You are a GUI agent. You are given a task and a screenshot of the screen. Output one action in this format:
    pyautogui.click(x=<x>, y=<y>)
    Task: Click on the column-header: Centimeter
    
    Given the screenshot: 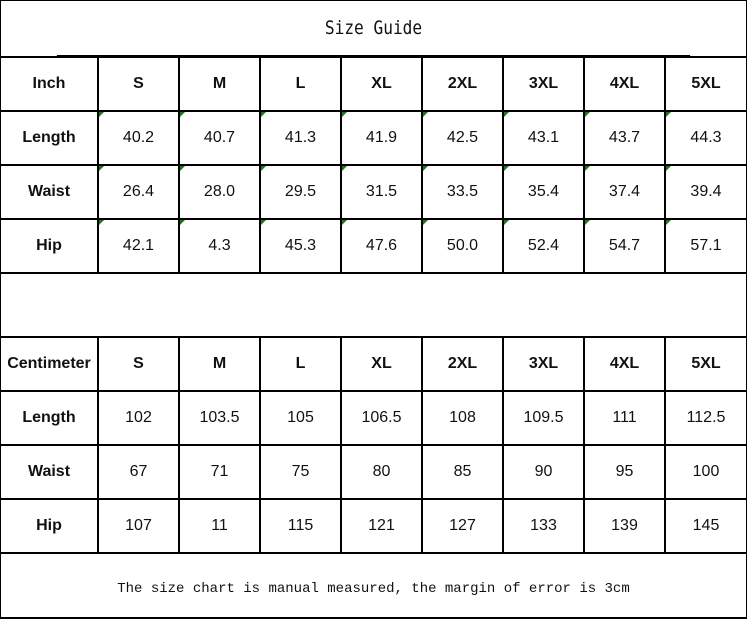 What is the action you would take?
    pyautogui.click(x=50, y=364)
    